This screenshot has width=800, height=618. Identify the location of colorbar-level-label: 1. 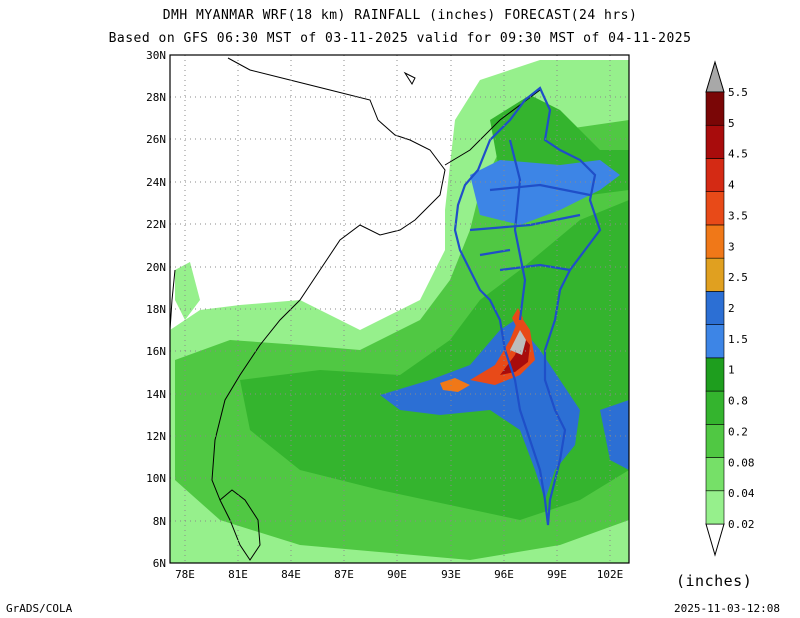
(731, 370).